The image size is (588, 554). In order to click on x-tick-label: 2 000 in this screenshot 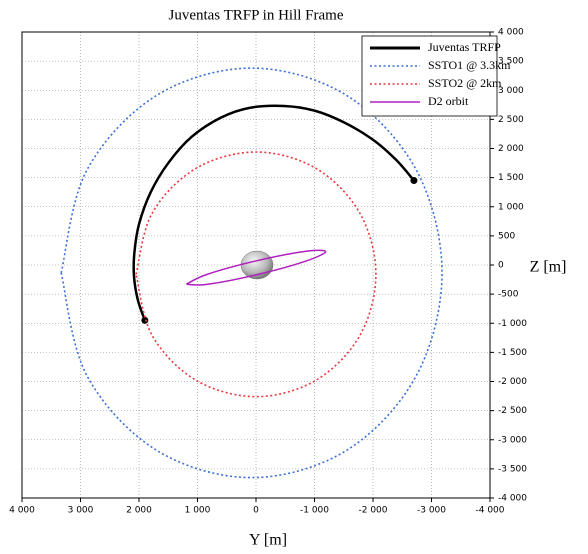, I will do `click(139, 511)`.